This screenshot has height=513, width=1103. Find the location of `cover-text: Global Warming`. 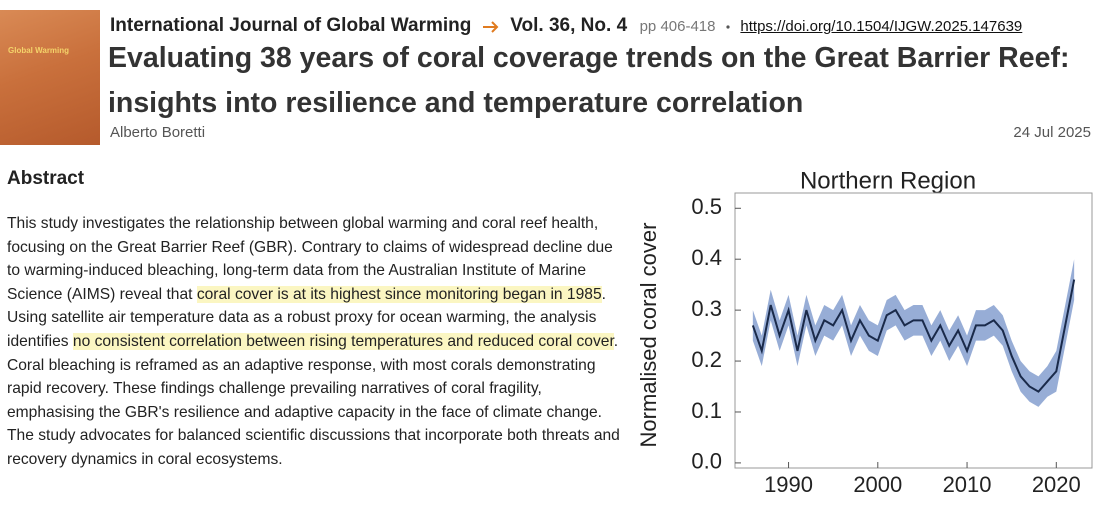

cover-text: Global Warming is located at coordinates (39, 50).